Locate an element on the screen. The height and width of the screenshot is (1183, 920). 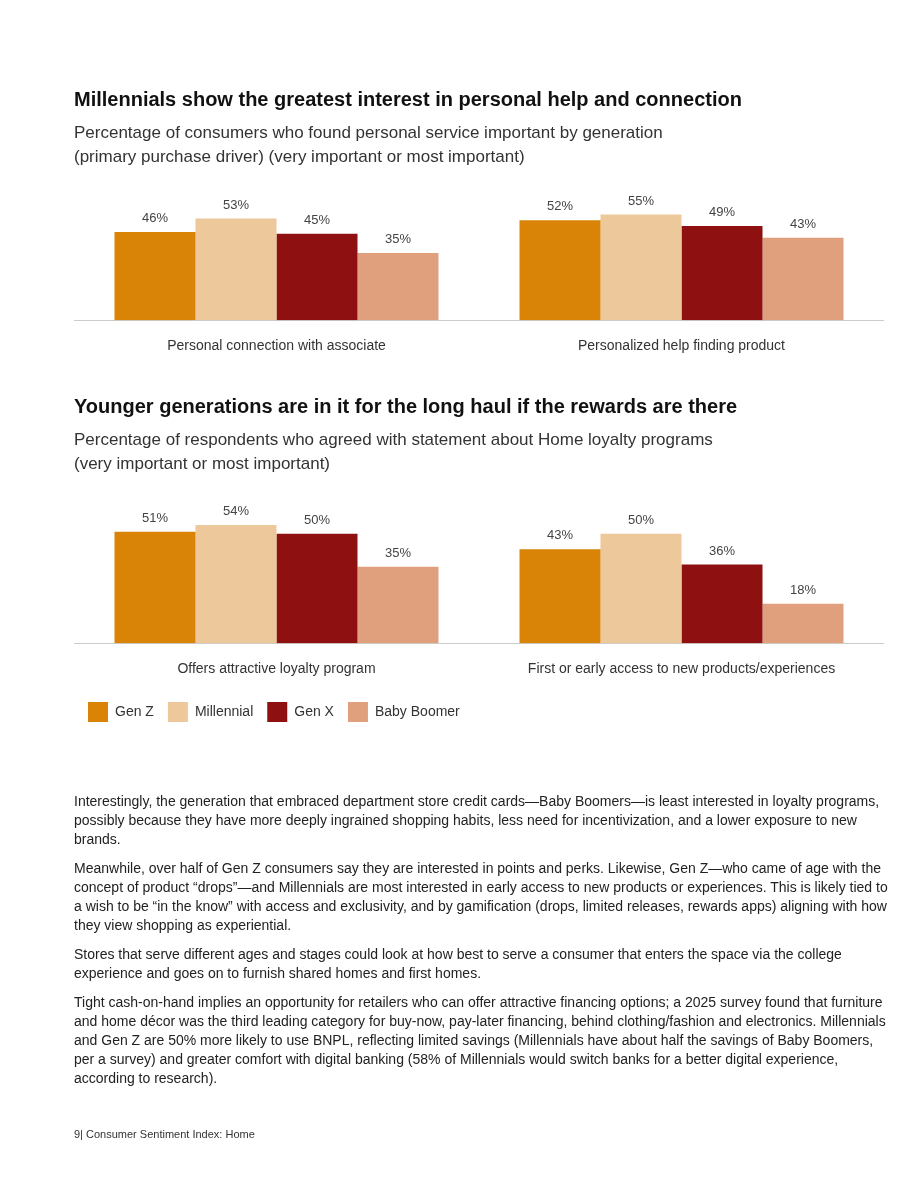
text: 9| Consumer Sentiment Index: Home is located at coordinates (165, 1134).